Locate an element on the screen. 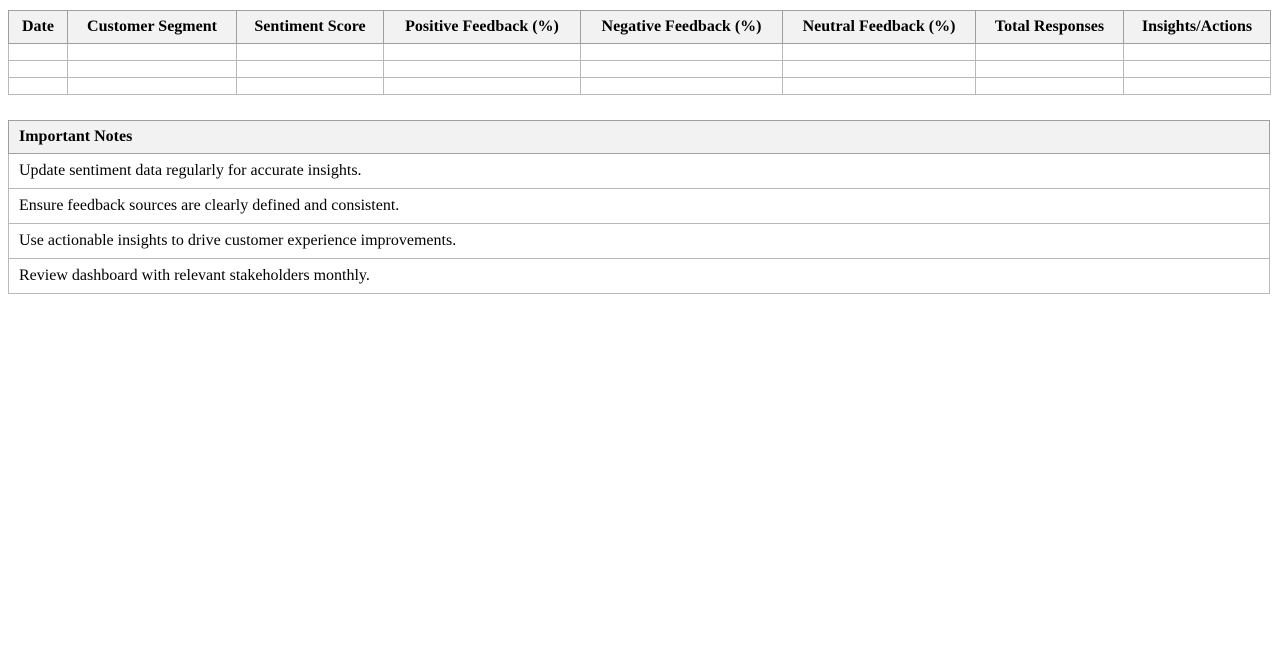 Image resolution: width=1278 pixels, height=650 pixels. column-header-neutral-feedback: Neutral Feedback (%) is located at coordinates (879, 27).